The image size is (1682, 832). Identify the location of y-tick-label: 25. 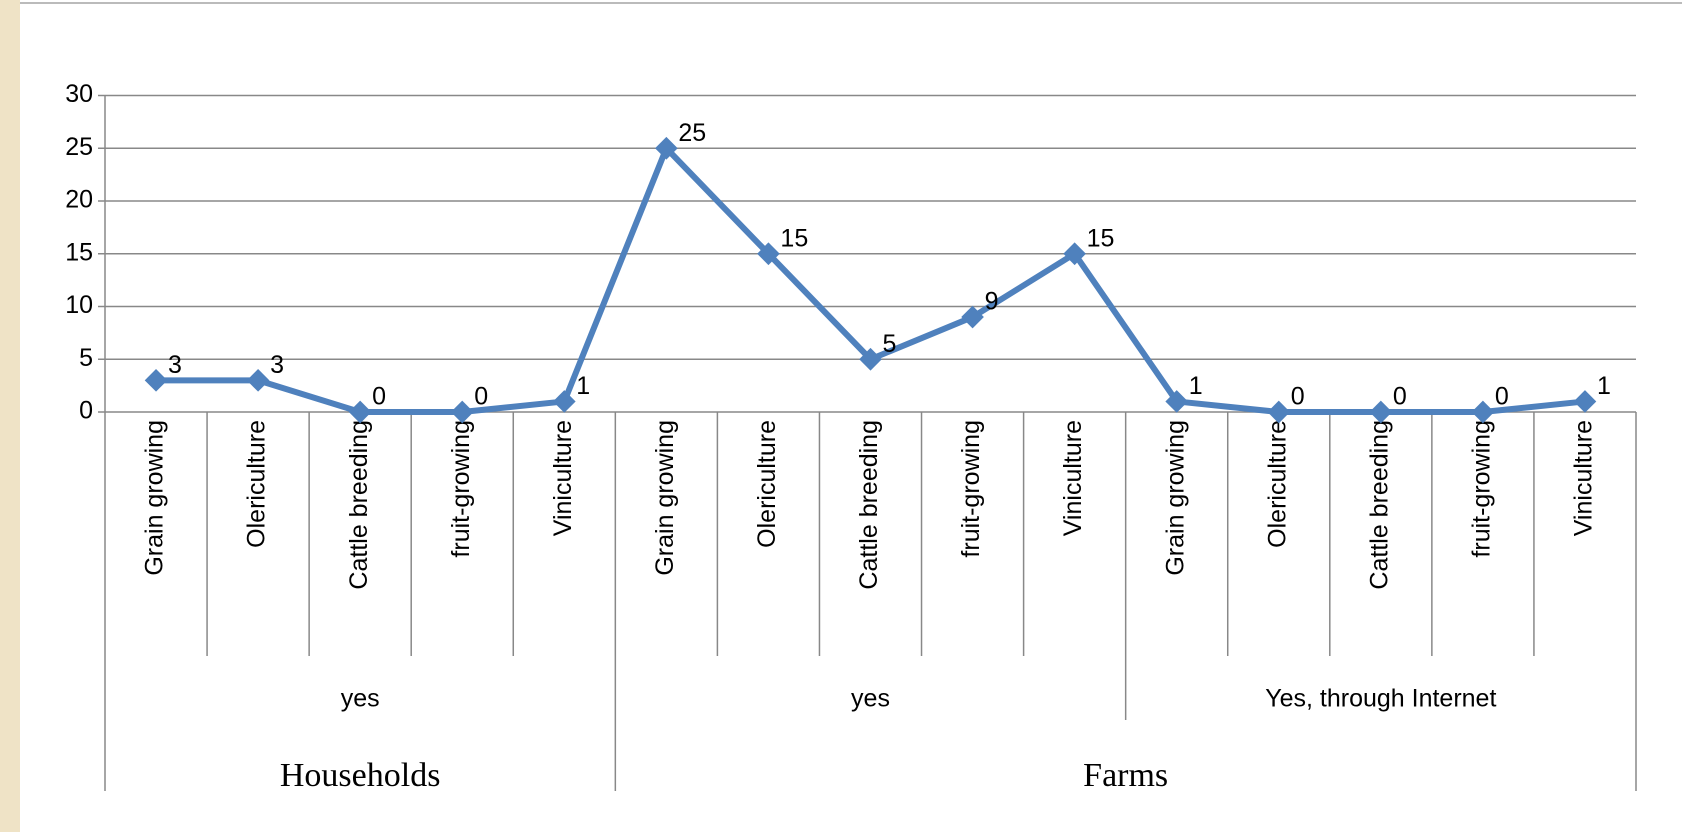
(79, 147).